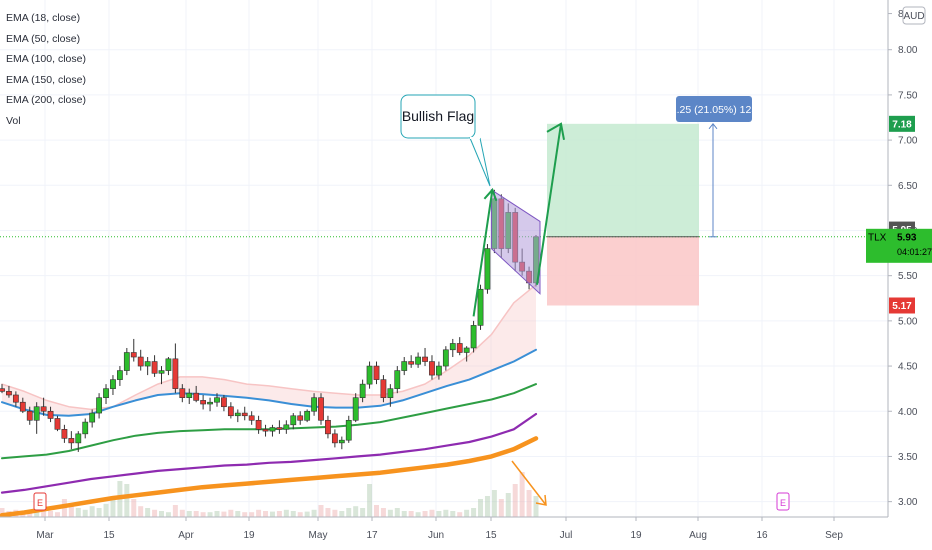 This screenshot has height=550, width=932. What do you see at coordinates (908, 141) in the screenshot?
I see `y-tick-label: 7.00` at bounding box center [908, 141].